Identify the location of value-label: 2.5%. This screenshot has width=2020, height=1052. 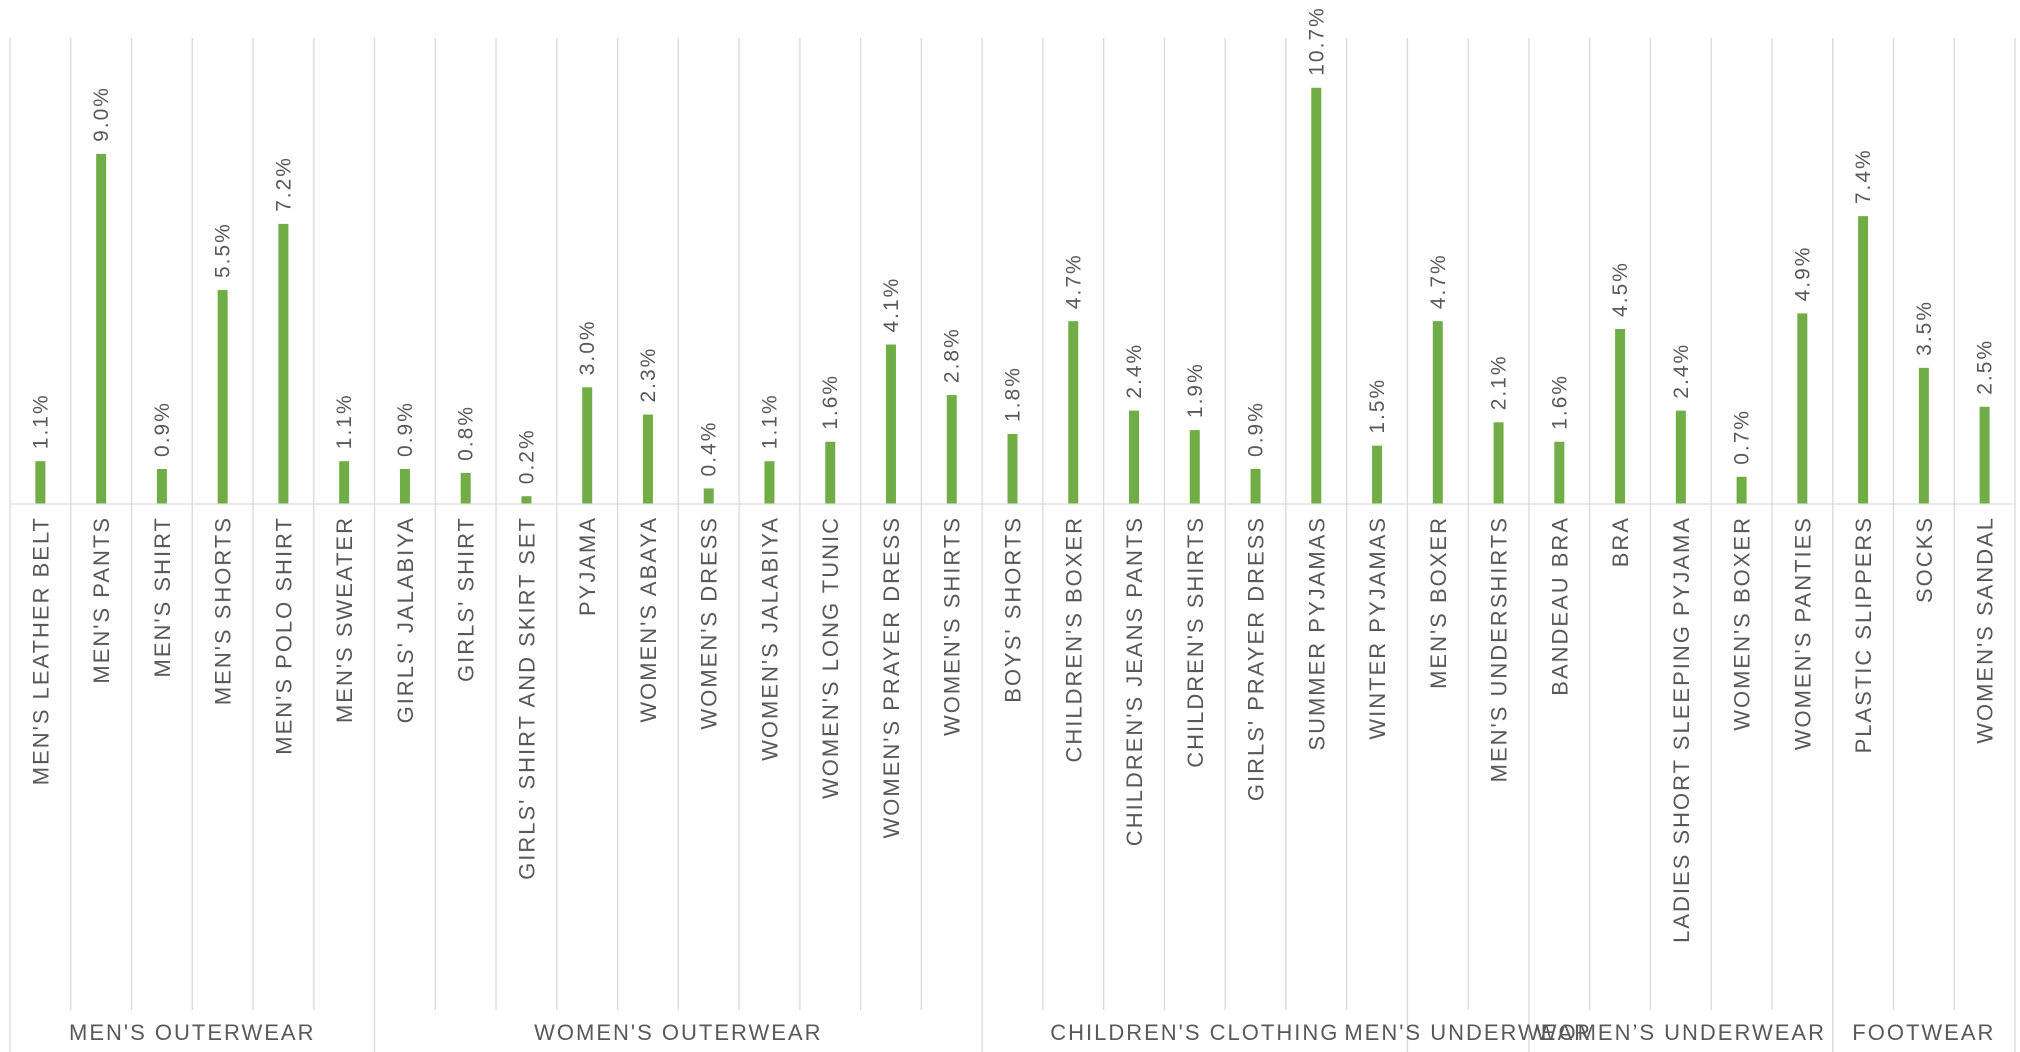
(1985, 367).